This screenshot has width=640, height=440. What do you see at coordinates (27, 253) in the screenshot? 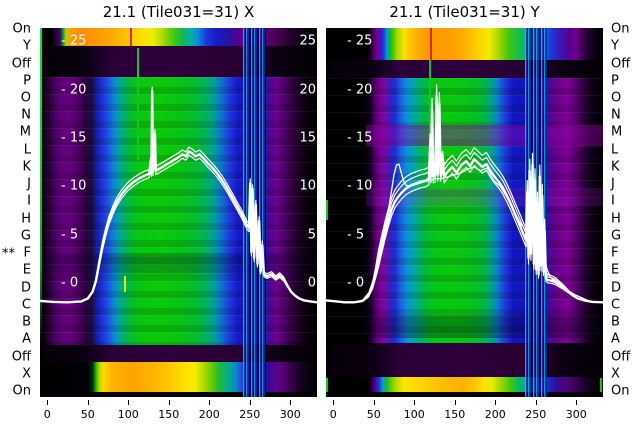
I see `row-label-left-13-f: F` at bounding box center [27, 253].